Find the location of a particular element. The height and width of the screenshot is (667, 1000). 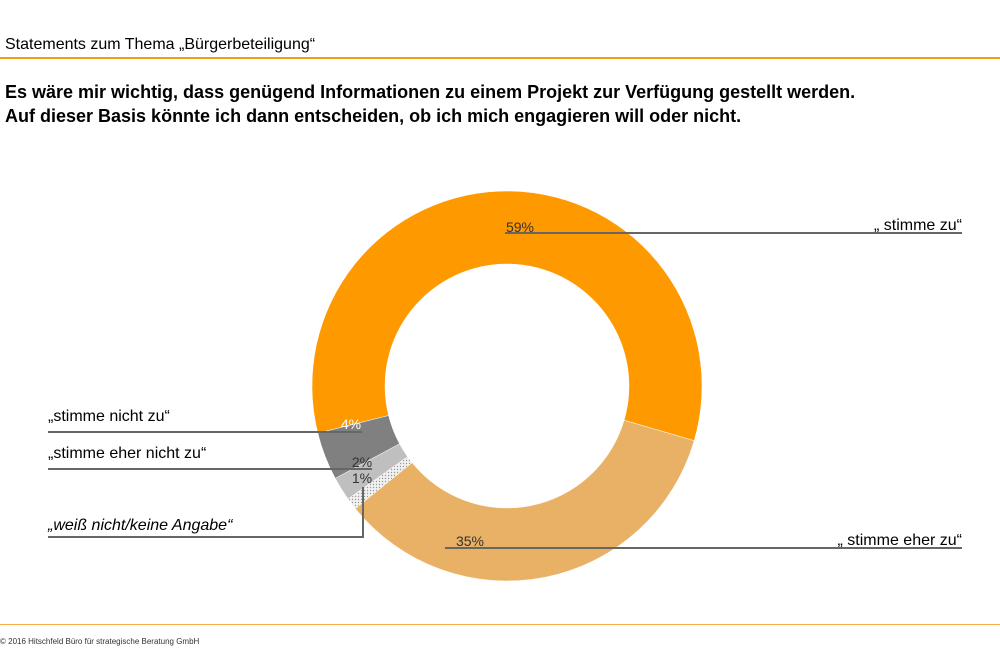

slide-header: Statements zum Thema „Bürgerbeteiligung“ is located at coordinates (160, 44).